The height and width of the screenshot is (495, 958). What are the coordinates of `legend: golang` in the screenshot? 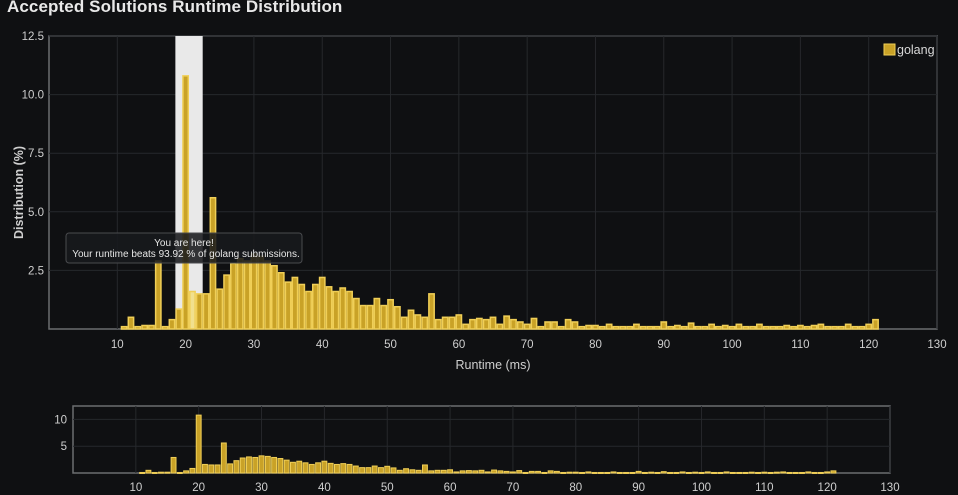 It's located at (909, 50).